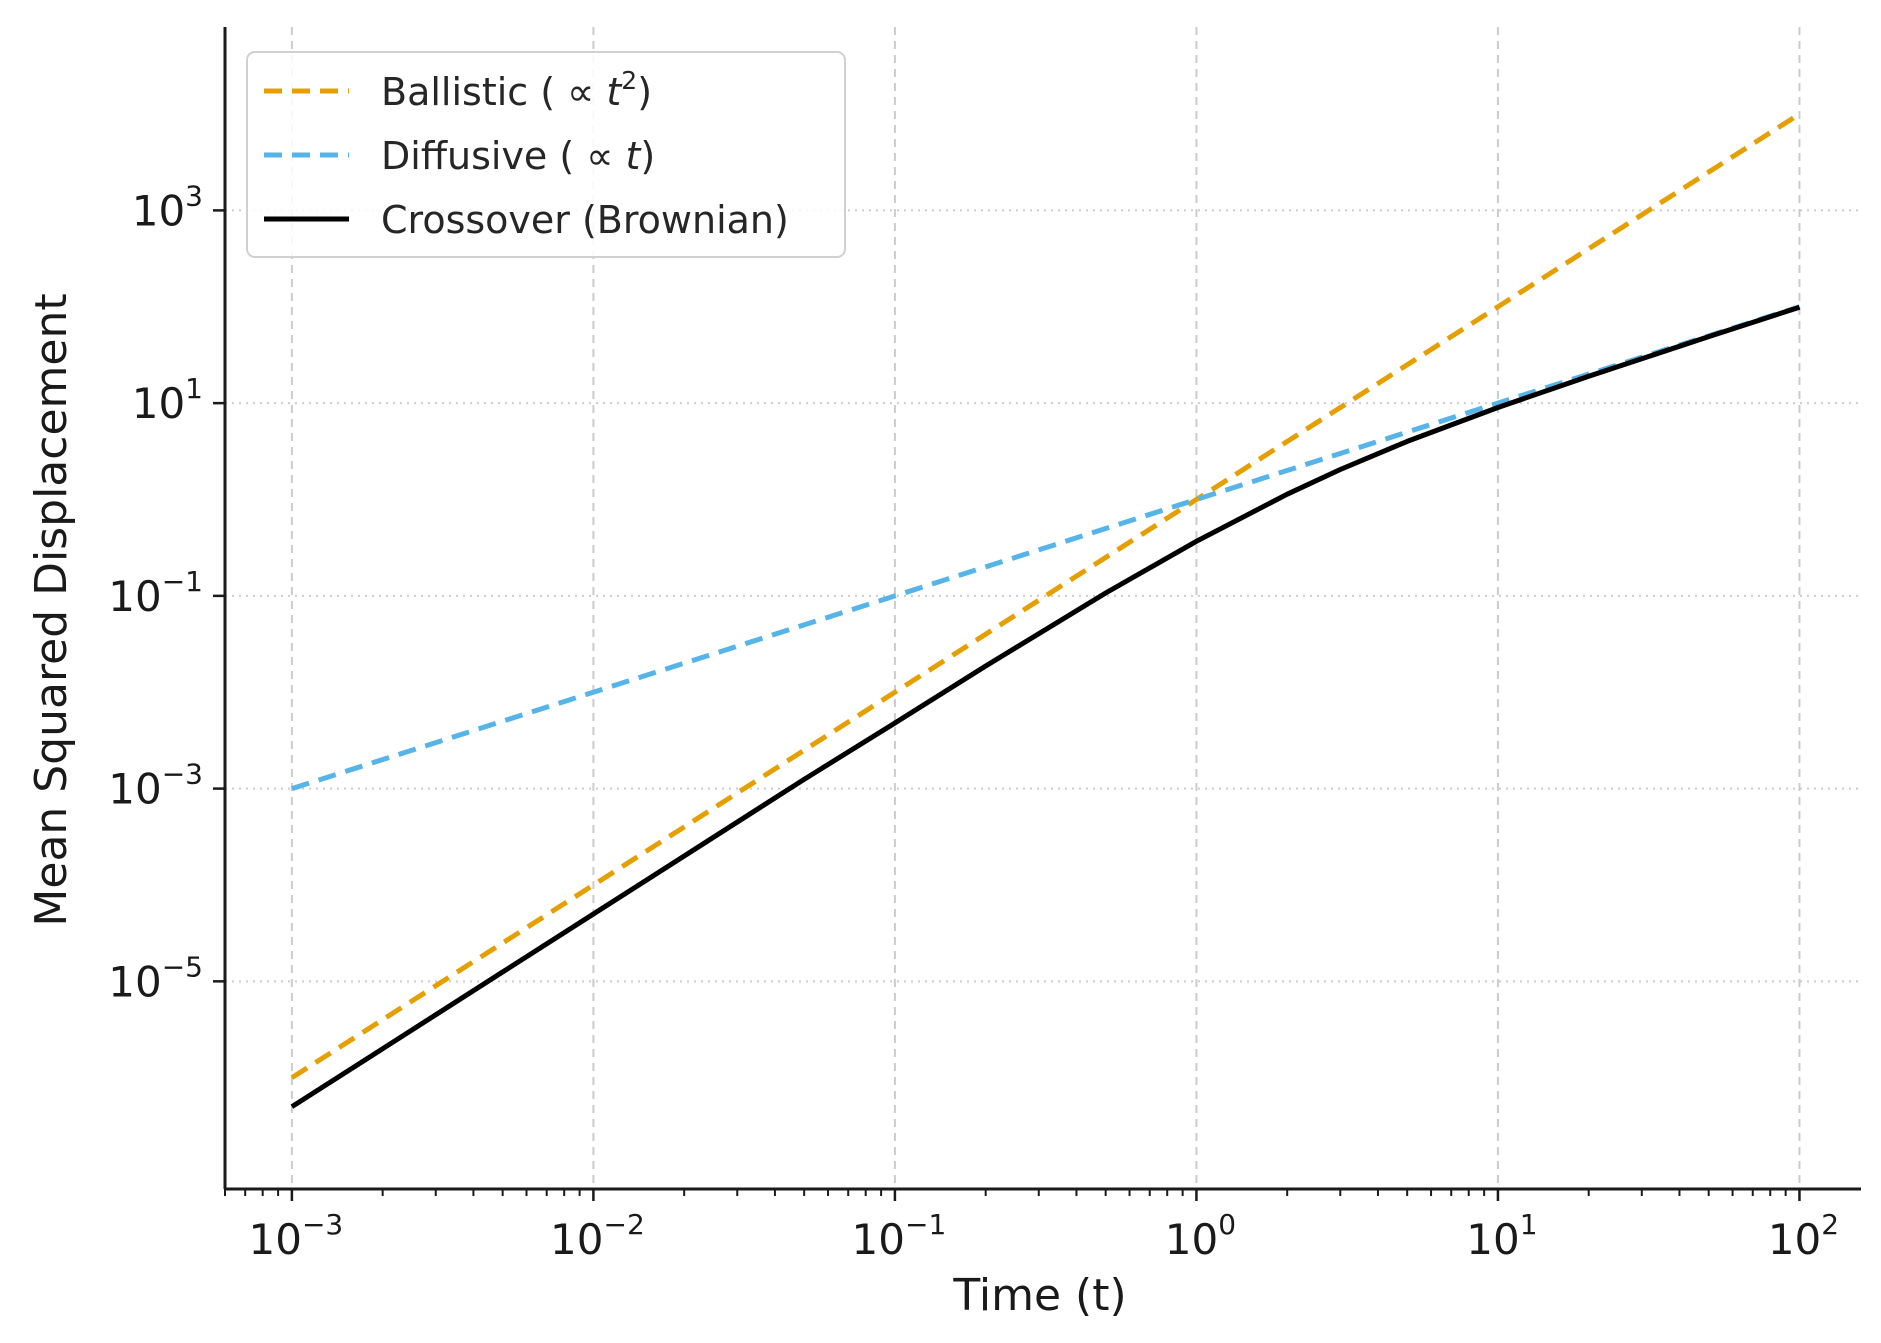  What do you see at coordinates (155, 593) in the screenshot?
I see `y-tick-label-2: 10⁻¹` at bounding box center [155, 593].